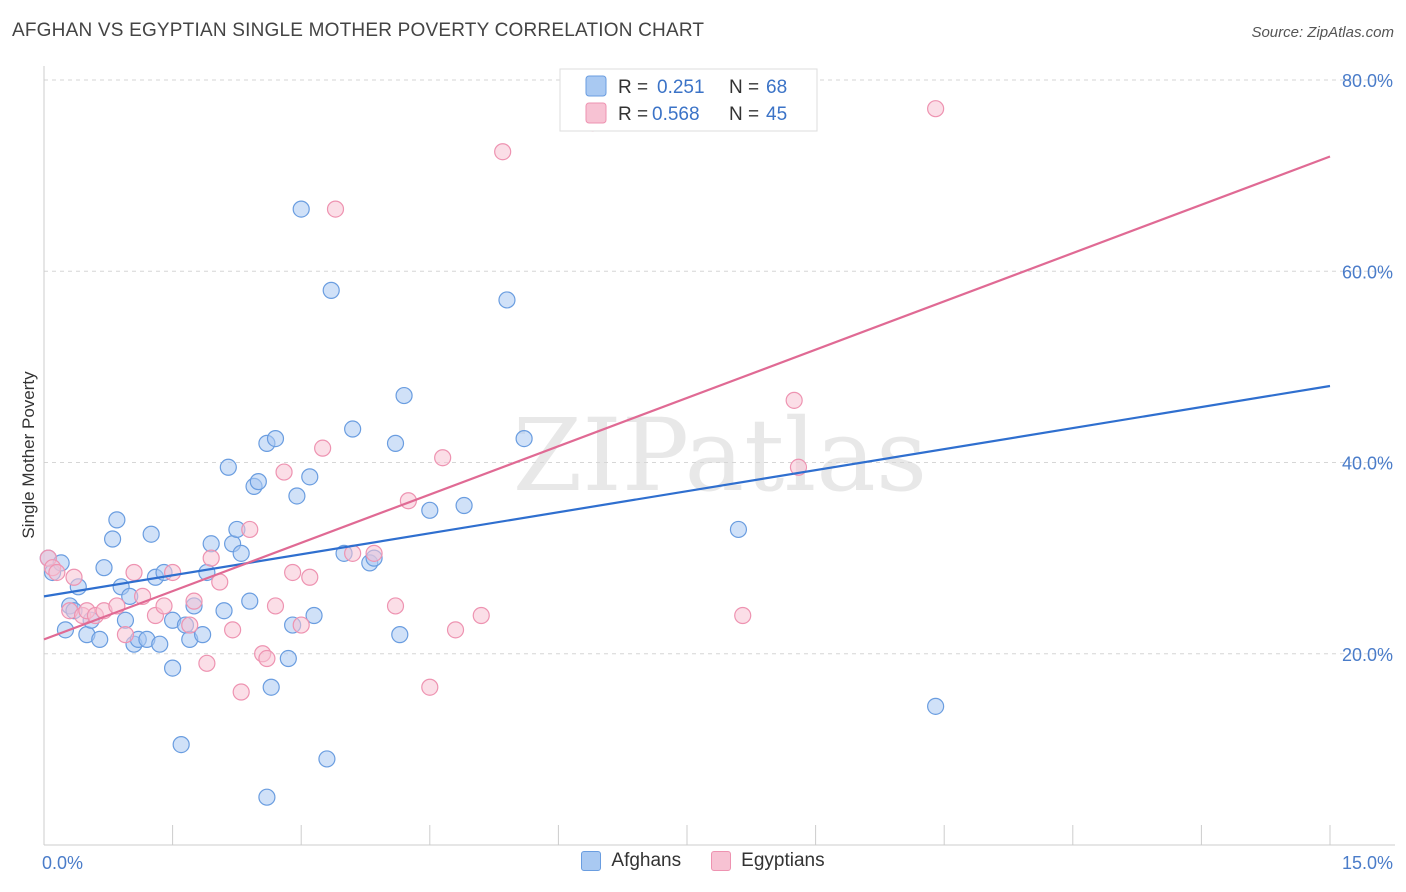 Image resolution: width=1406 pixels, height=892 pixels. What do you see at coordinates (596, 86) in the screenshot?
I see `legend-afghans-swatch` at bounding box center [596, 86].